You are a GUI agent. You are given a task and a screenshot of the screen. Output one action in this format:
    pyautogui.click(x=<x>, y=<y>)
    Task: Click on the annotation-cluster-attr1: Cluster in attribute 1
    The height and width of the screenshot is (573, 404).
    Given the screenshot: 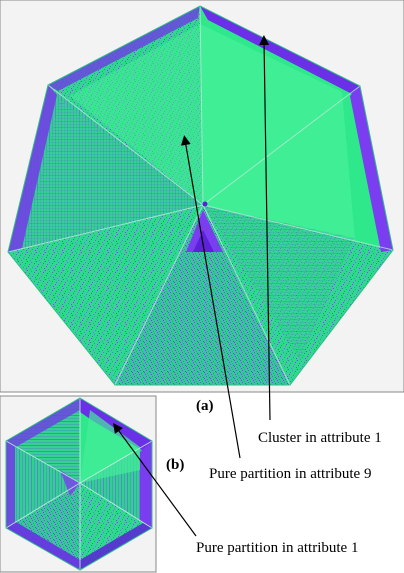 What is the action you would take?
    pyautogui.click(x=320, y=438)
    